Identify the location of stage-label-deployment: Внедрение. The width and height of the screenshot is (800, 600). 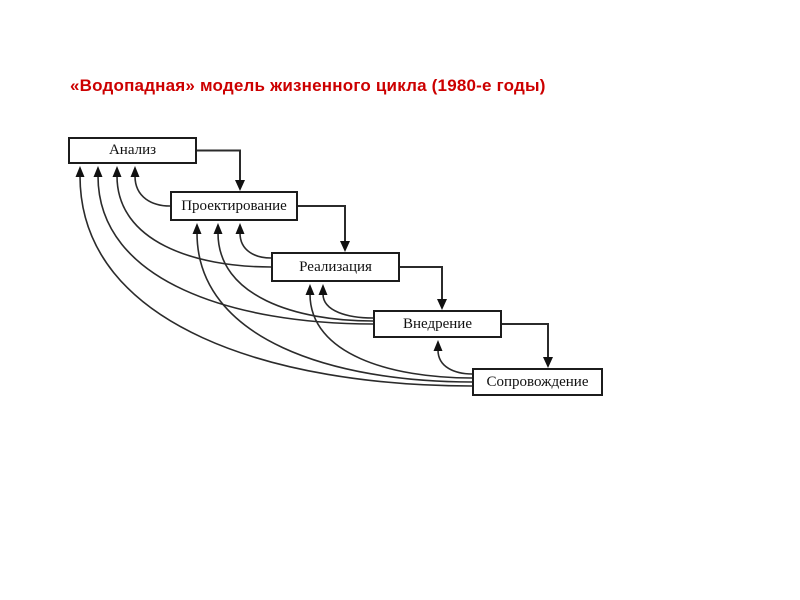
(437, 323).